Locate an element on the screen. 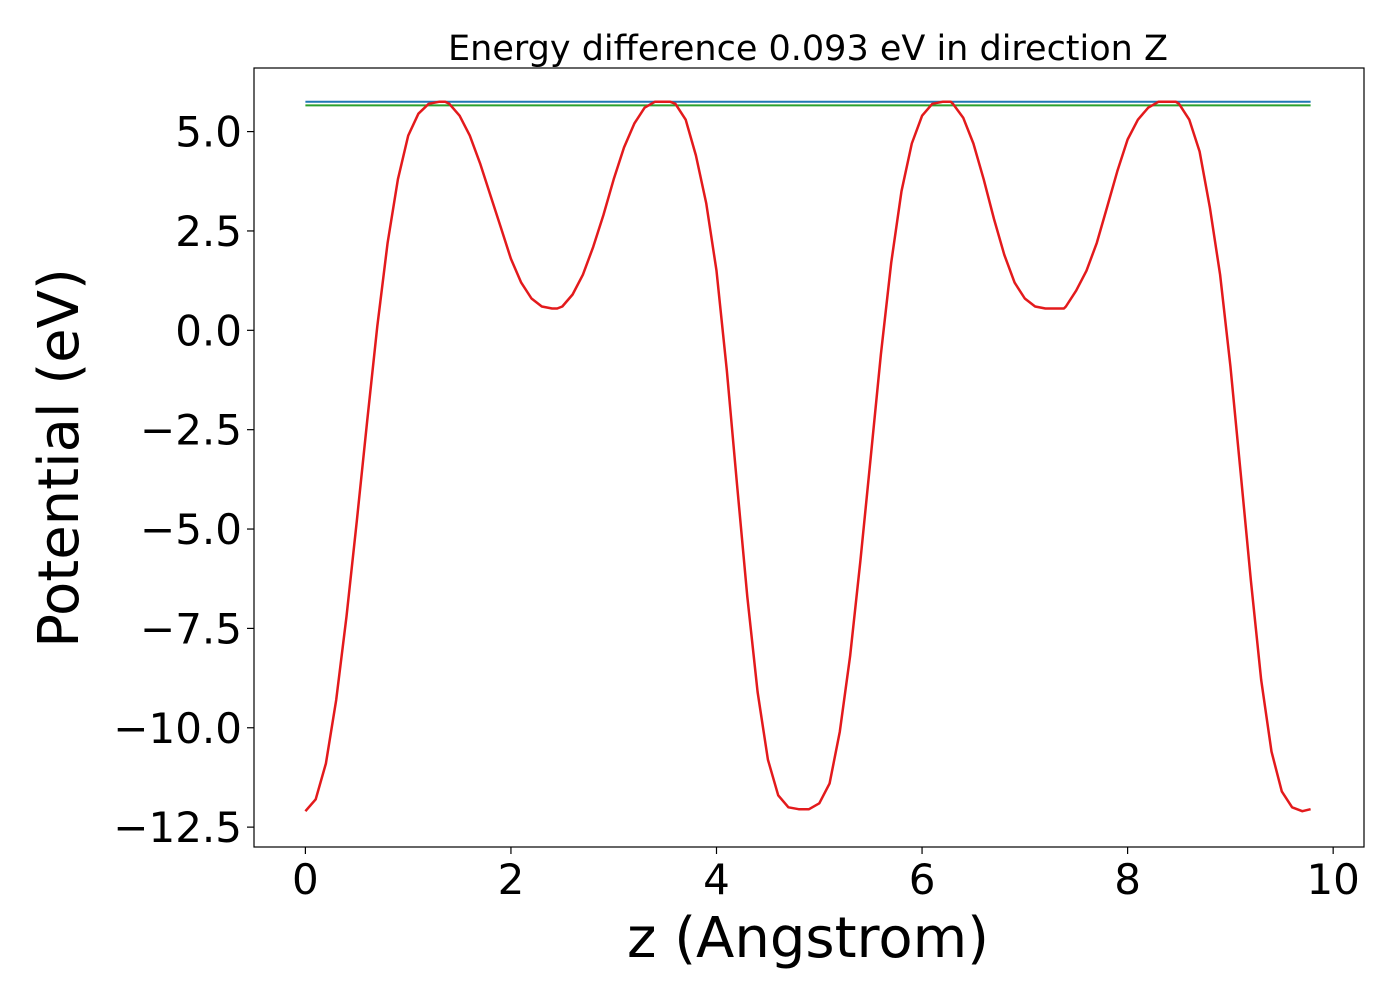 The image size is (1400, 1000). y-tick-label: −10.0 is located at coordinates (177, 728).